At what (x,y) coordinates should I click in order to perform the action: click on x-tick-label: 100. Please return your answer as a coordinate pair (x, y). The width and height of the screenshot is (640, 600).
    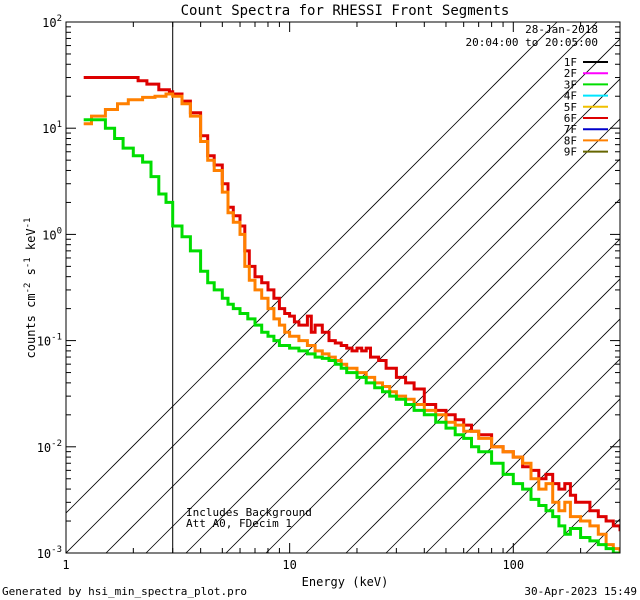
    Looking at the image, I should click on (513, 565).